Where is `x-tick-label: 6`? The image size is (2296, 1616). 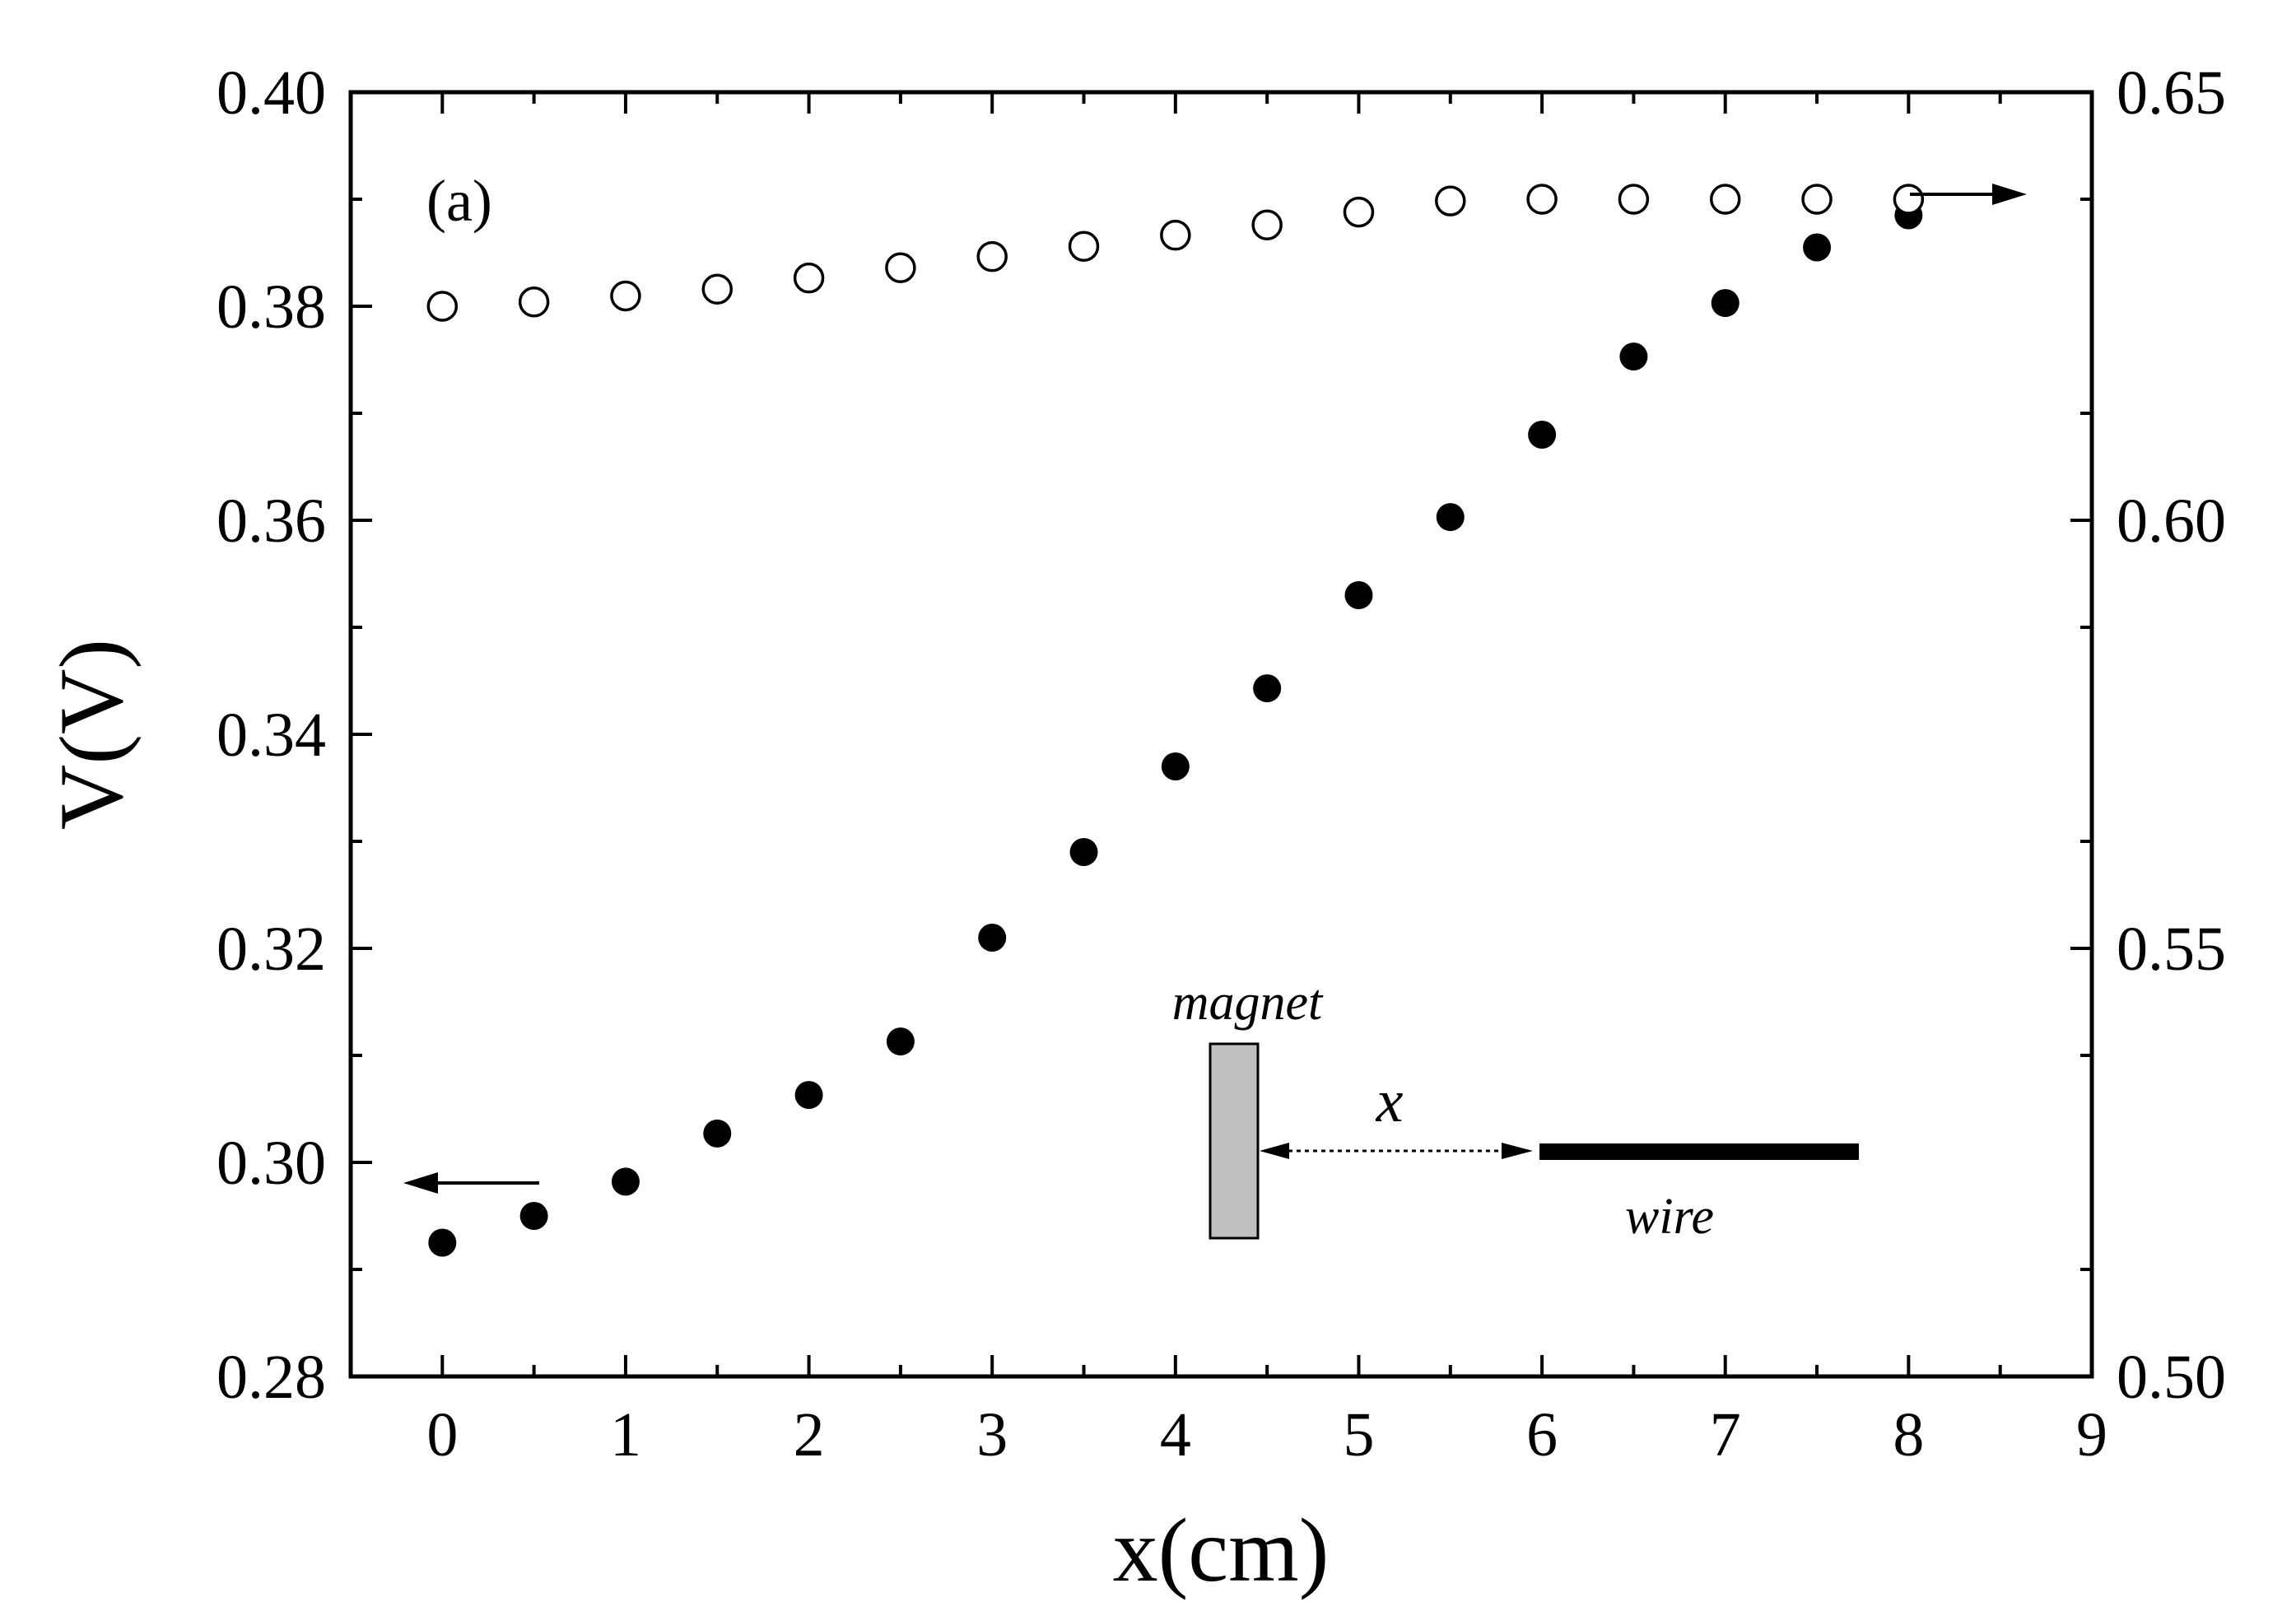 x-tick-label: 6 is located at coordinates (1542, 1434).